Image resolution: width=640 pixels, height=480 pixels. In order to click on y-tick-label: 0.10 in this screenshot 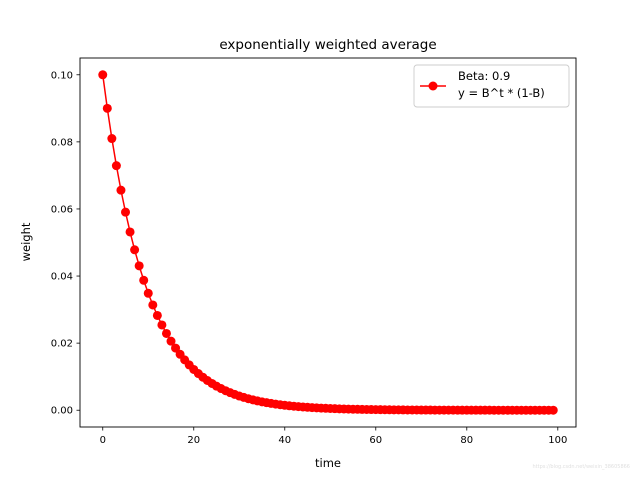, I will do `click(62, 75)`.